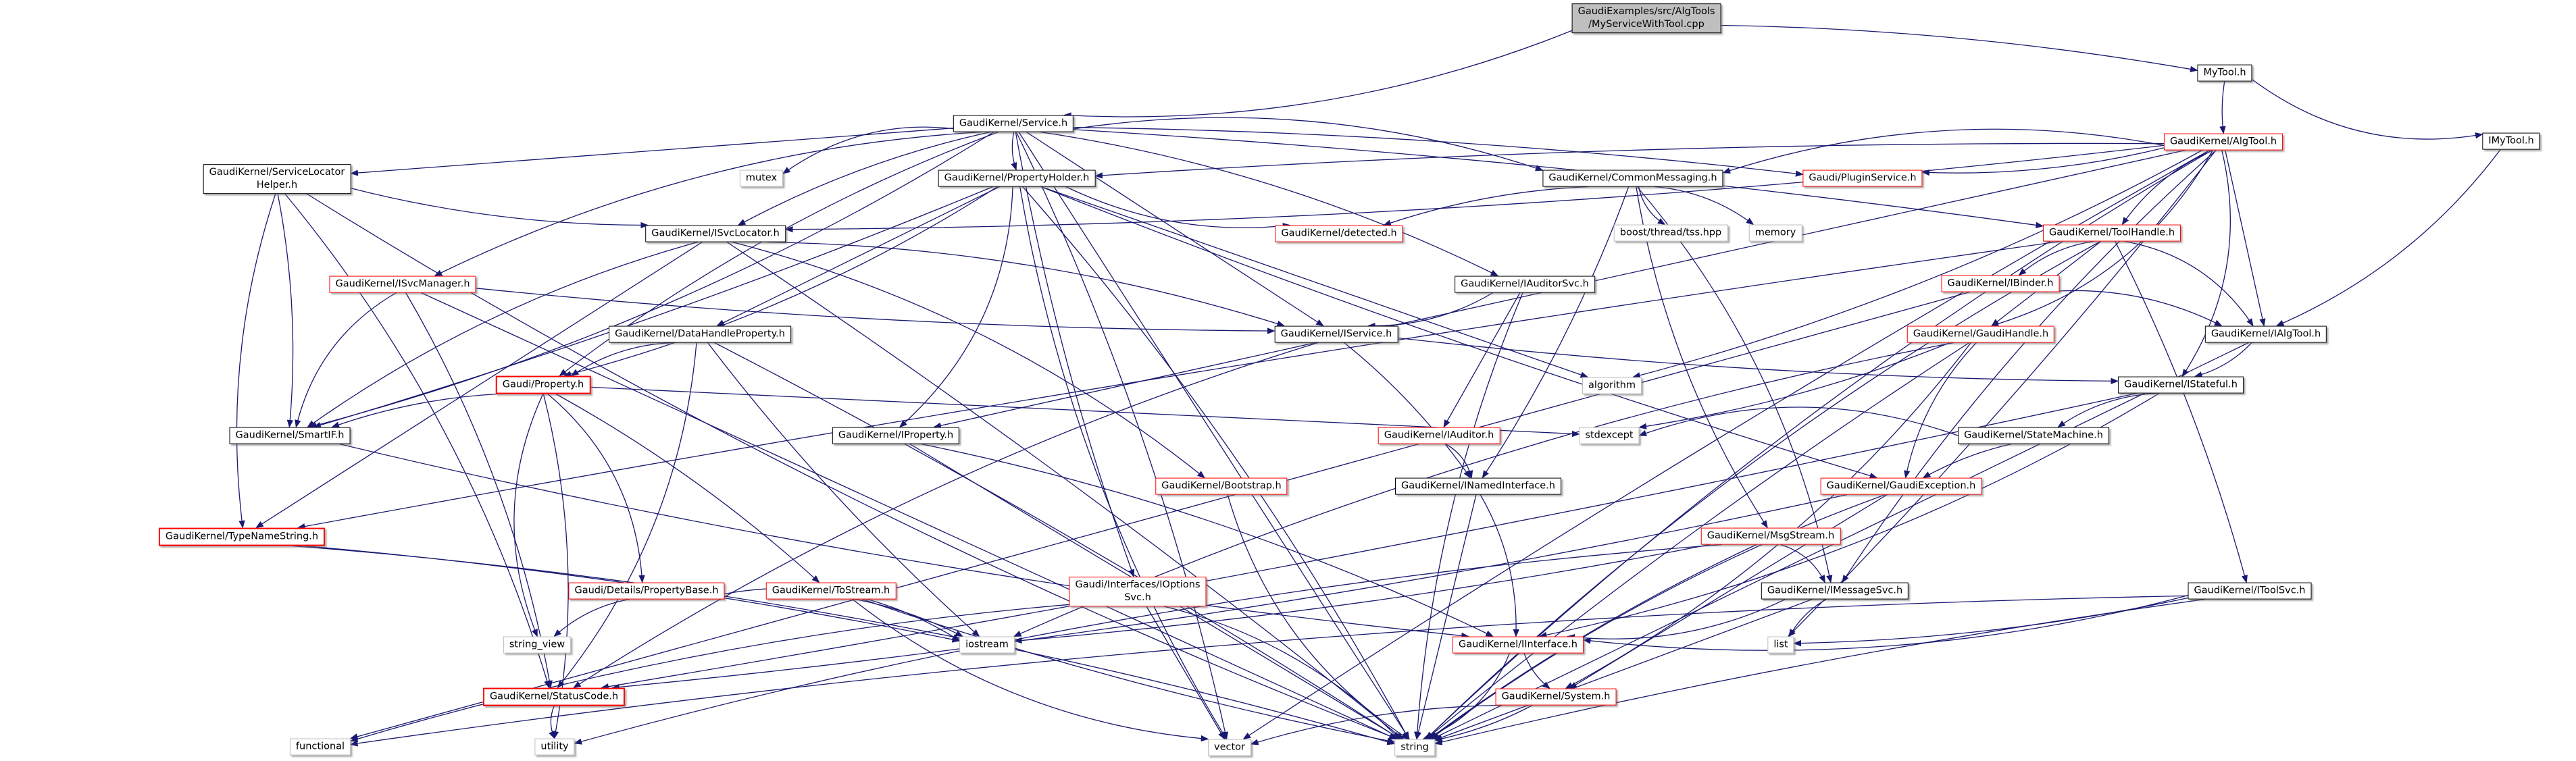 The width and height of the screenshot is (2576, 761). I want to click on include-edge-bootstrap-to-string, so click(1318, 617).